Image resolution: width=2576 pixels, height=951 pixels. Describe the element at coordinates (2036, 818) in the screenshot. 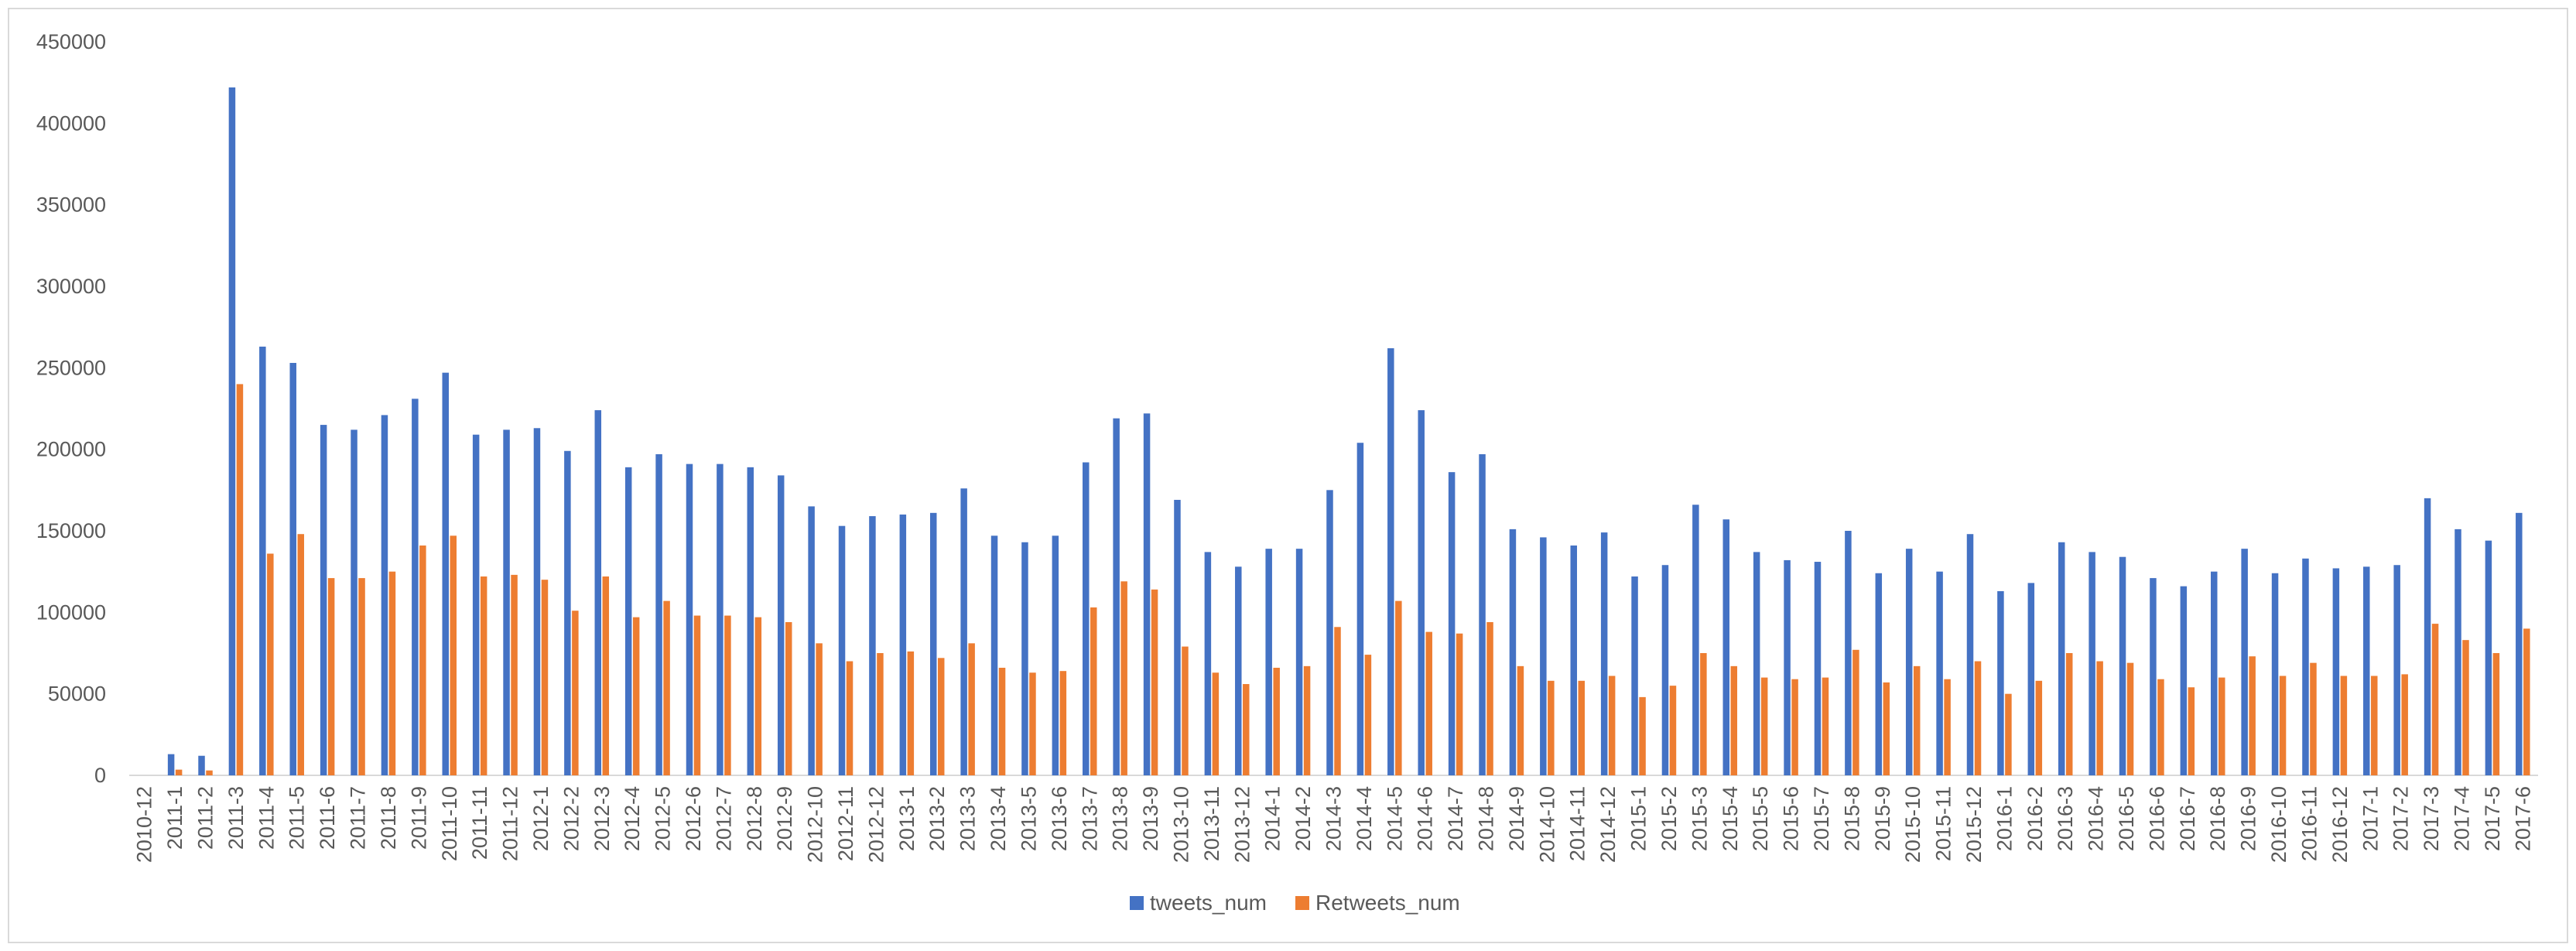

I see `x-tick-label: 2016-2` at that location.